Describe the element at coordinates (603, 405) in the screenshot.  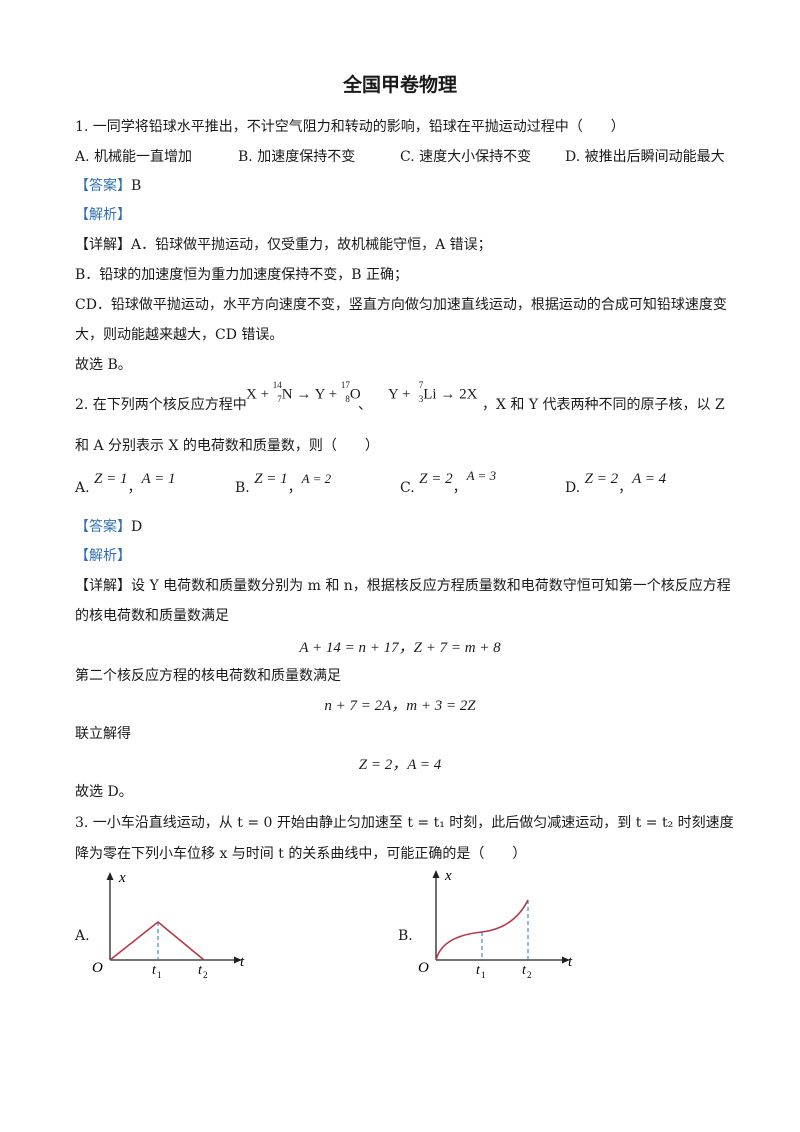
I see `q2-stem-b: ，X 和 Y 代表两种不同的原子核，以 Z` at that location.